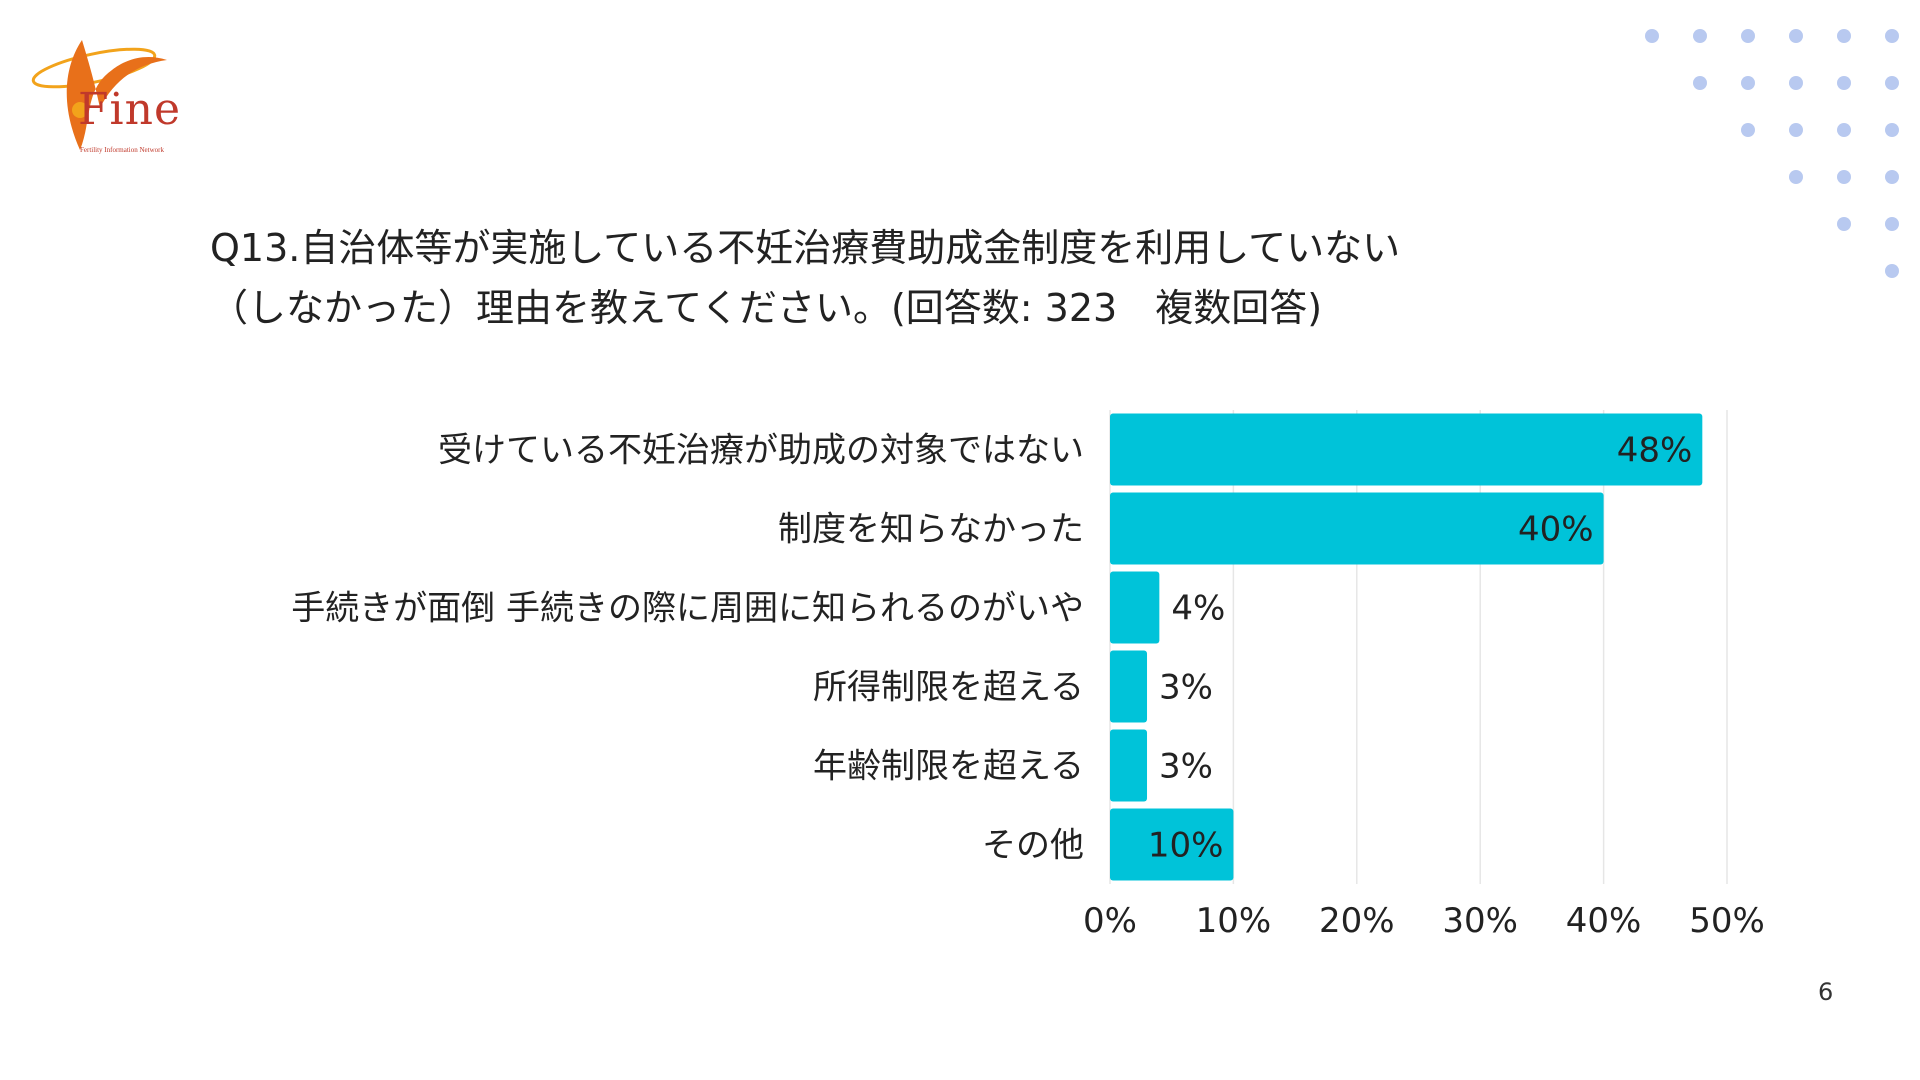 The width and height of the screenshot is (1920, 1080). Describe the element at coordinates (1480, 921) in the screenshot. I see `x-tick-label: 30%` at that location.